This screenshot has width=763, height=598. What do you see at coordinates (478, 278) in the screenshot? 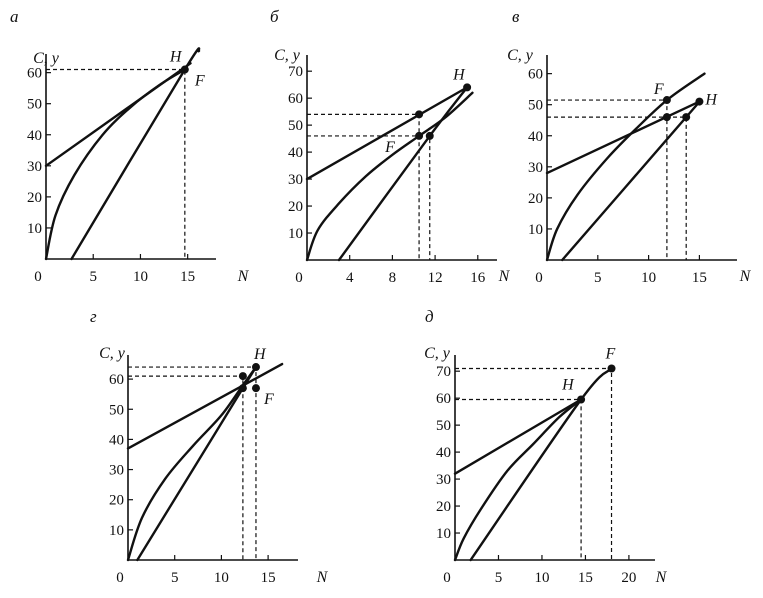
I see `x-tick-label: 16` at bounding box center [478, 278].